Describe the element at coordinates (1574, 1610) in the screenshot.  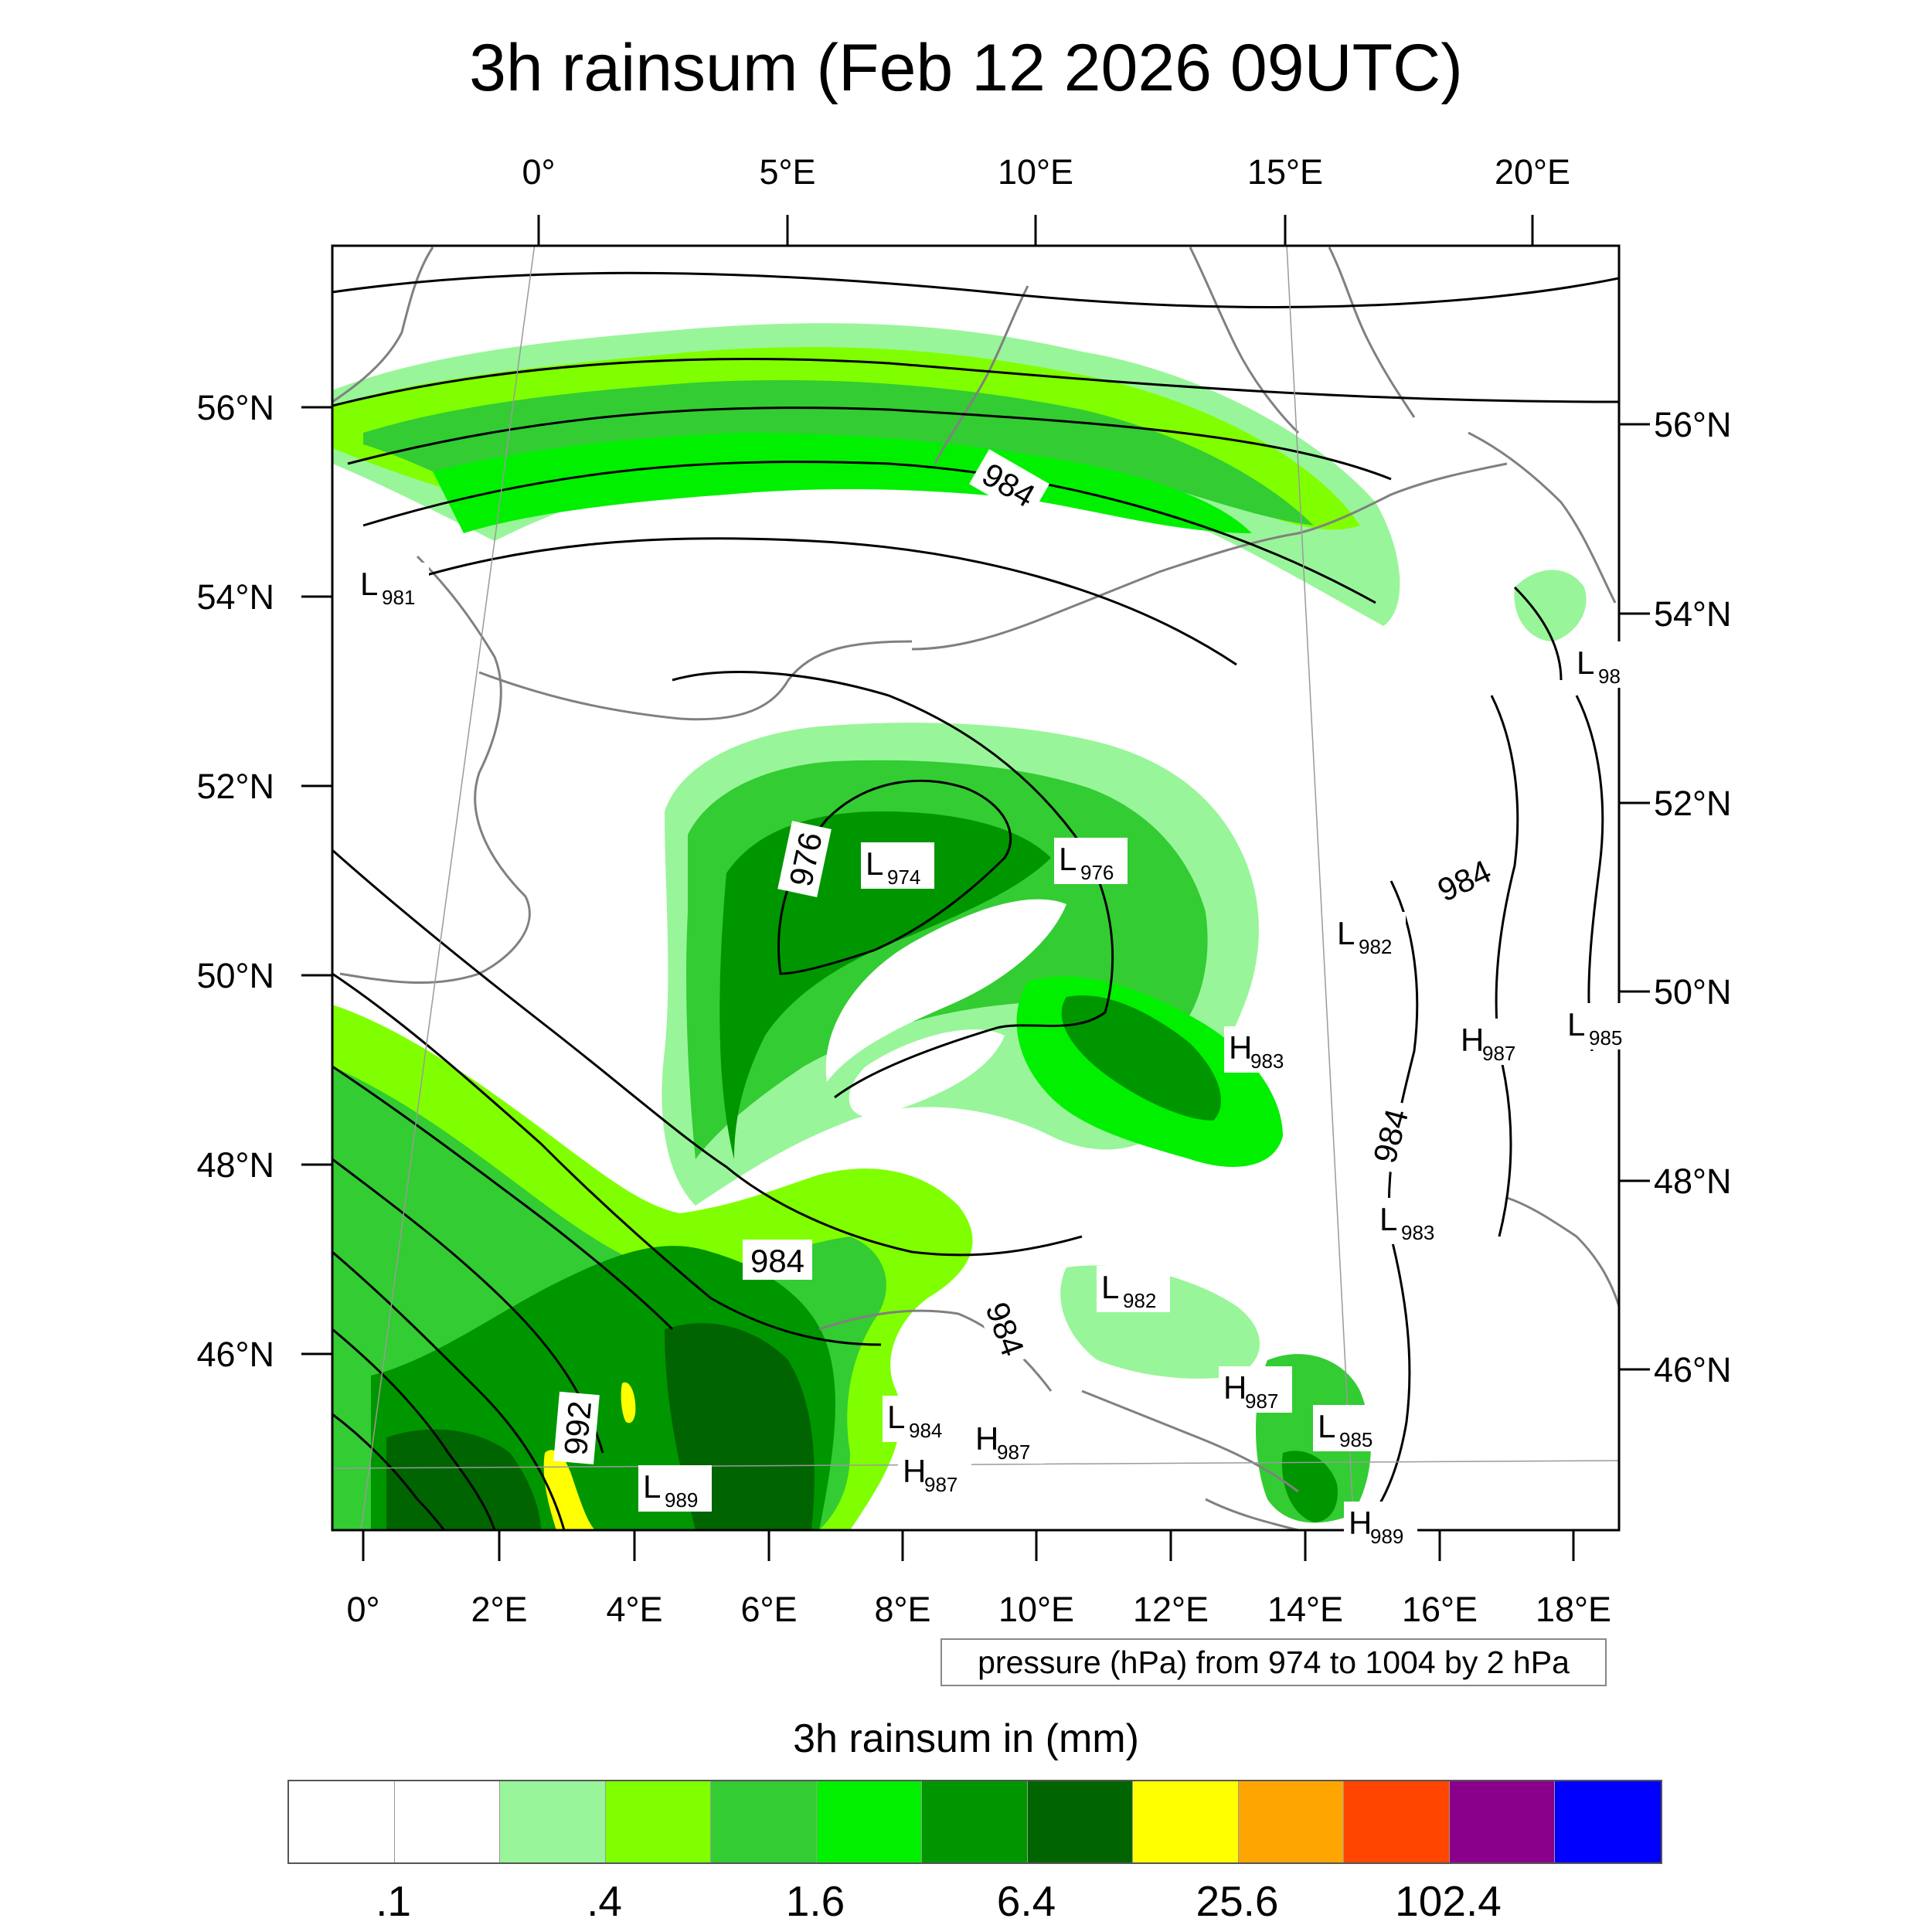
I see `bottom-lon-label: 18°E` at that location.